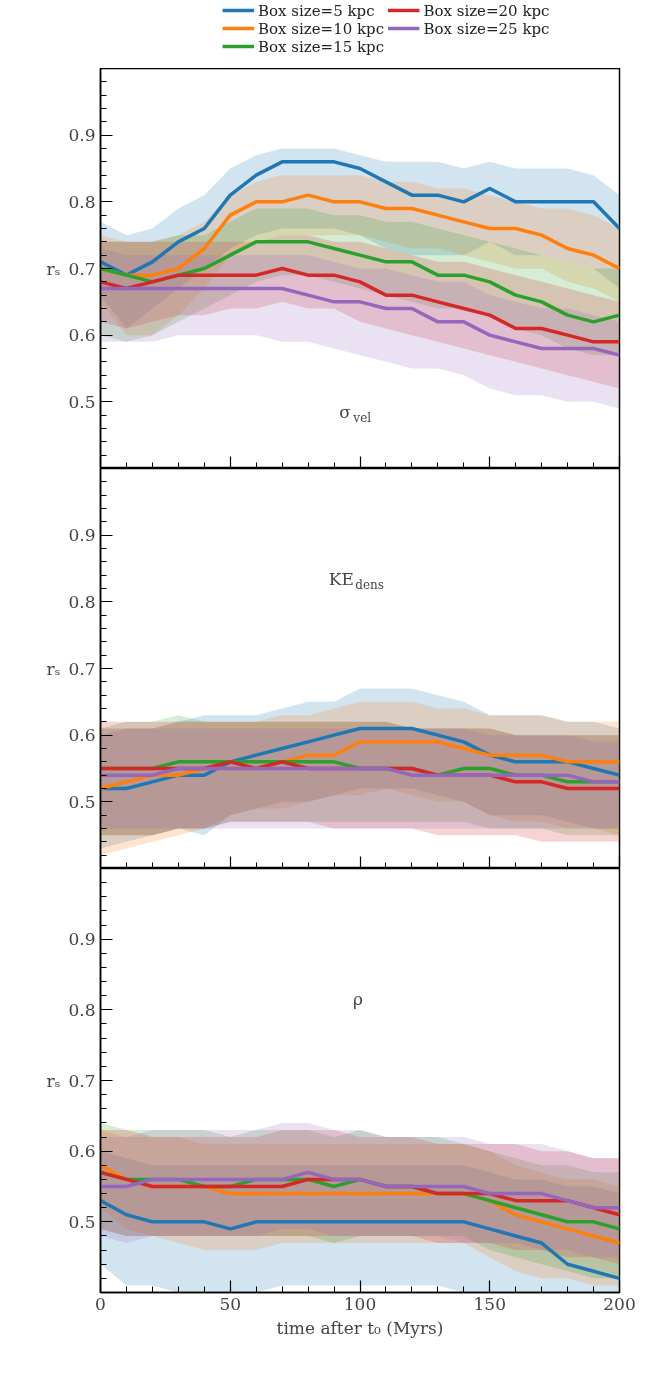 This screenshot has width=659, height=1384. What do you see at coordinates (316, 10) in the screenshot?
I see `legend-label: Box size=5 kpc` at bounding box center [316, 10].